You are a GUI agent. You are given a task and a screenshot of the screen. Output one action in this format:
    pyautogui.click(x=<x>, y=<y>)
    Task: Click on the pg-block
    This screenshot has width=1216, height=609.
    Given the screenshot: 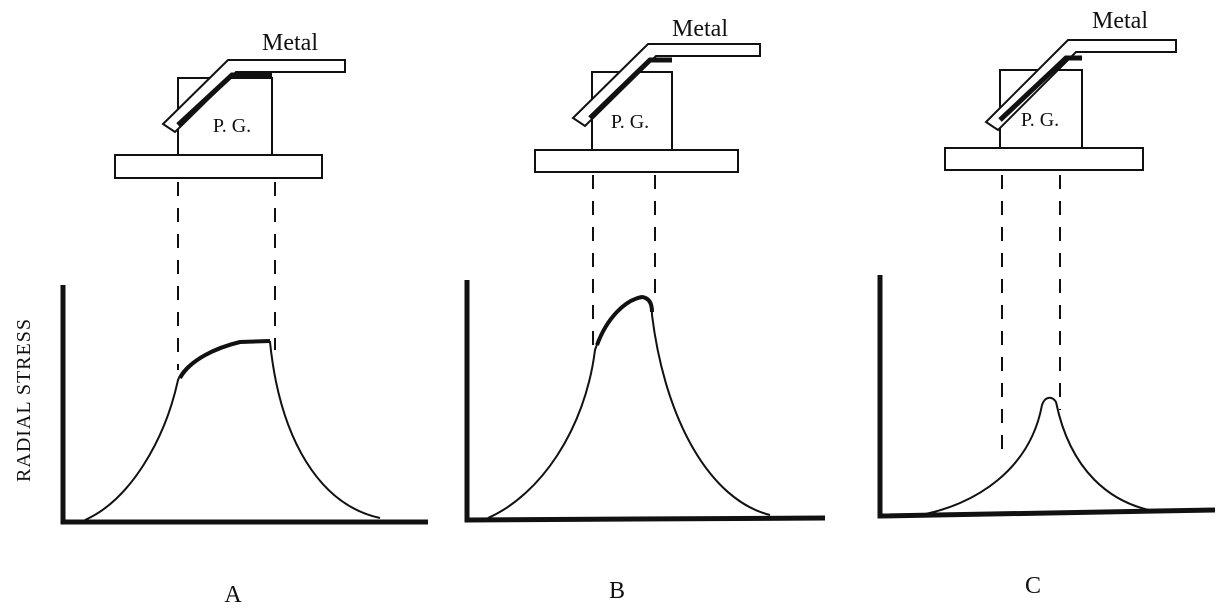 What is the action you would take?
    pyautogui.click(x=225, y=116)
    